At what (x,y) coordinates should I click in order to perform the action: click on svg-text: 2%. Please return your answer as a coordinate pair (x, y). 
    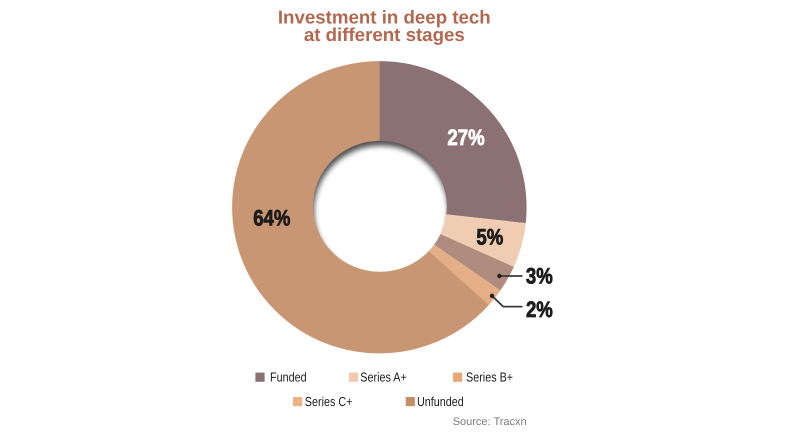
    Looking at the image, I should click on (539, 309).